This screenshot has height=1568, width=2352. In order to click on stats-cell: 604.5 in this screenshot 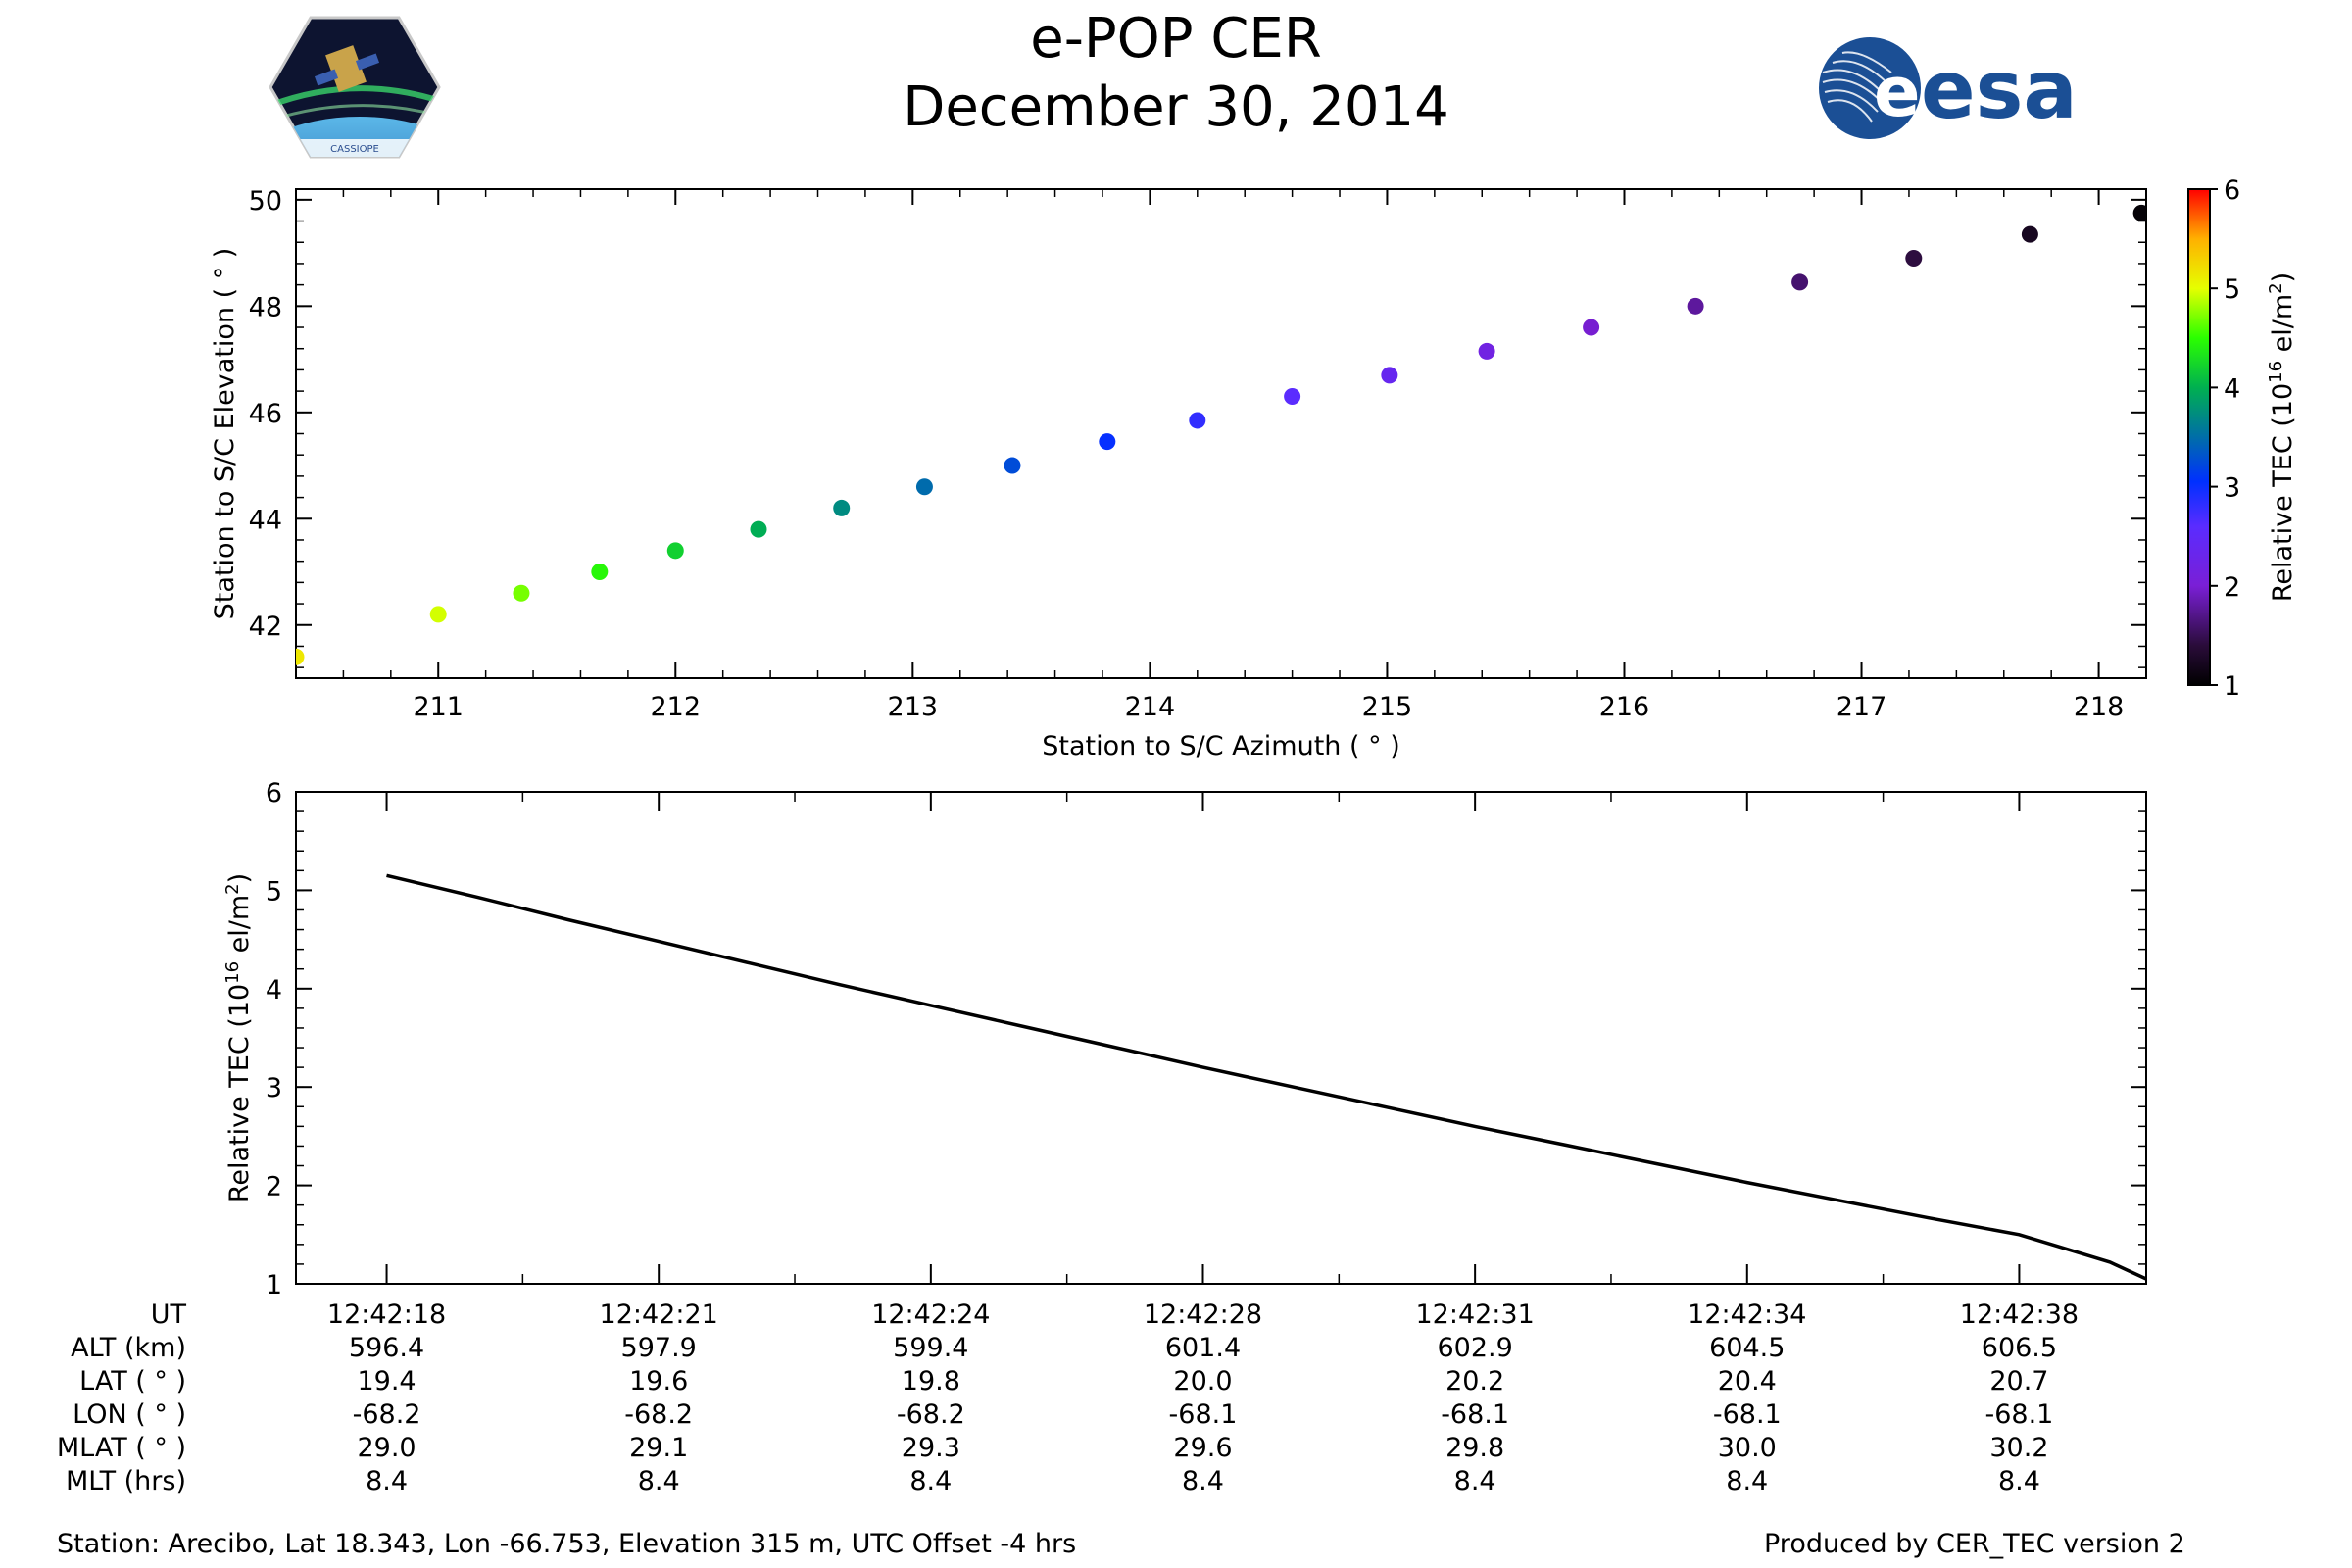, I will do `click(1747, 1348)`.